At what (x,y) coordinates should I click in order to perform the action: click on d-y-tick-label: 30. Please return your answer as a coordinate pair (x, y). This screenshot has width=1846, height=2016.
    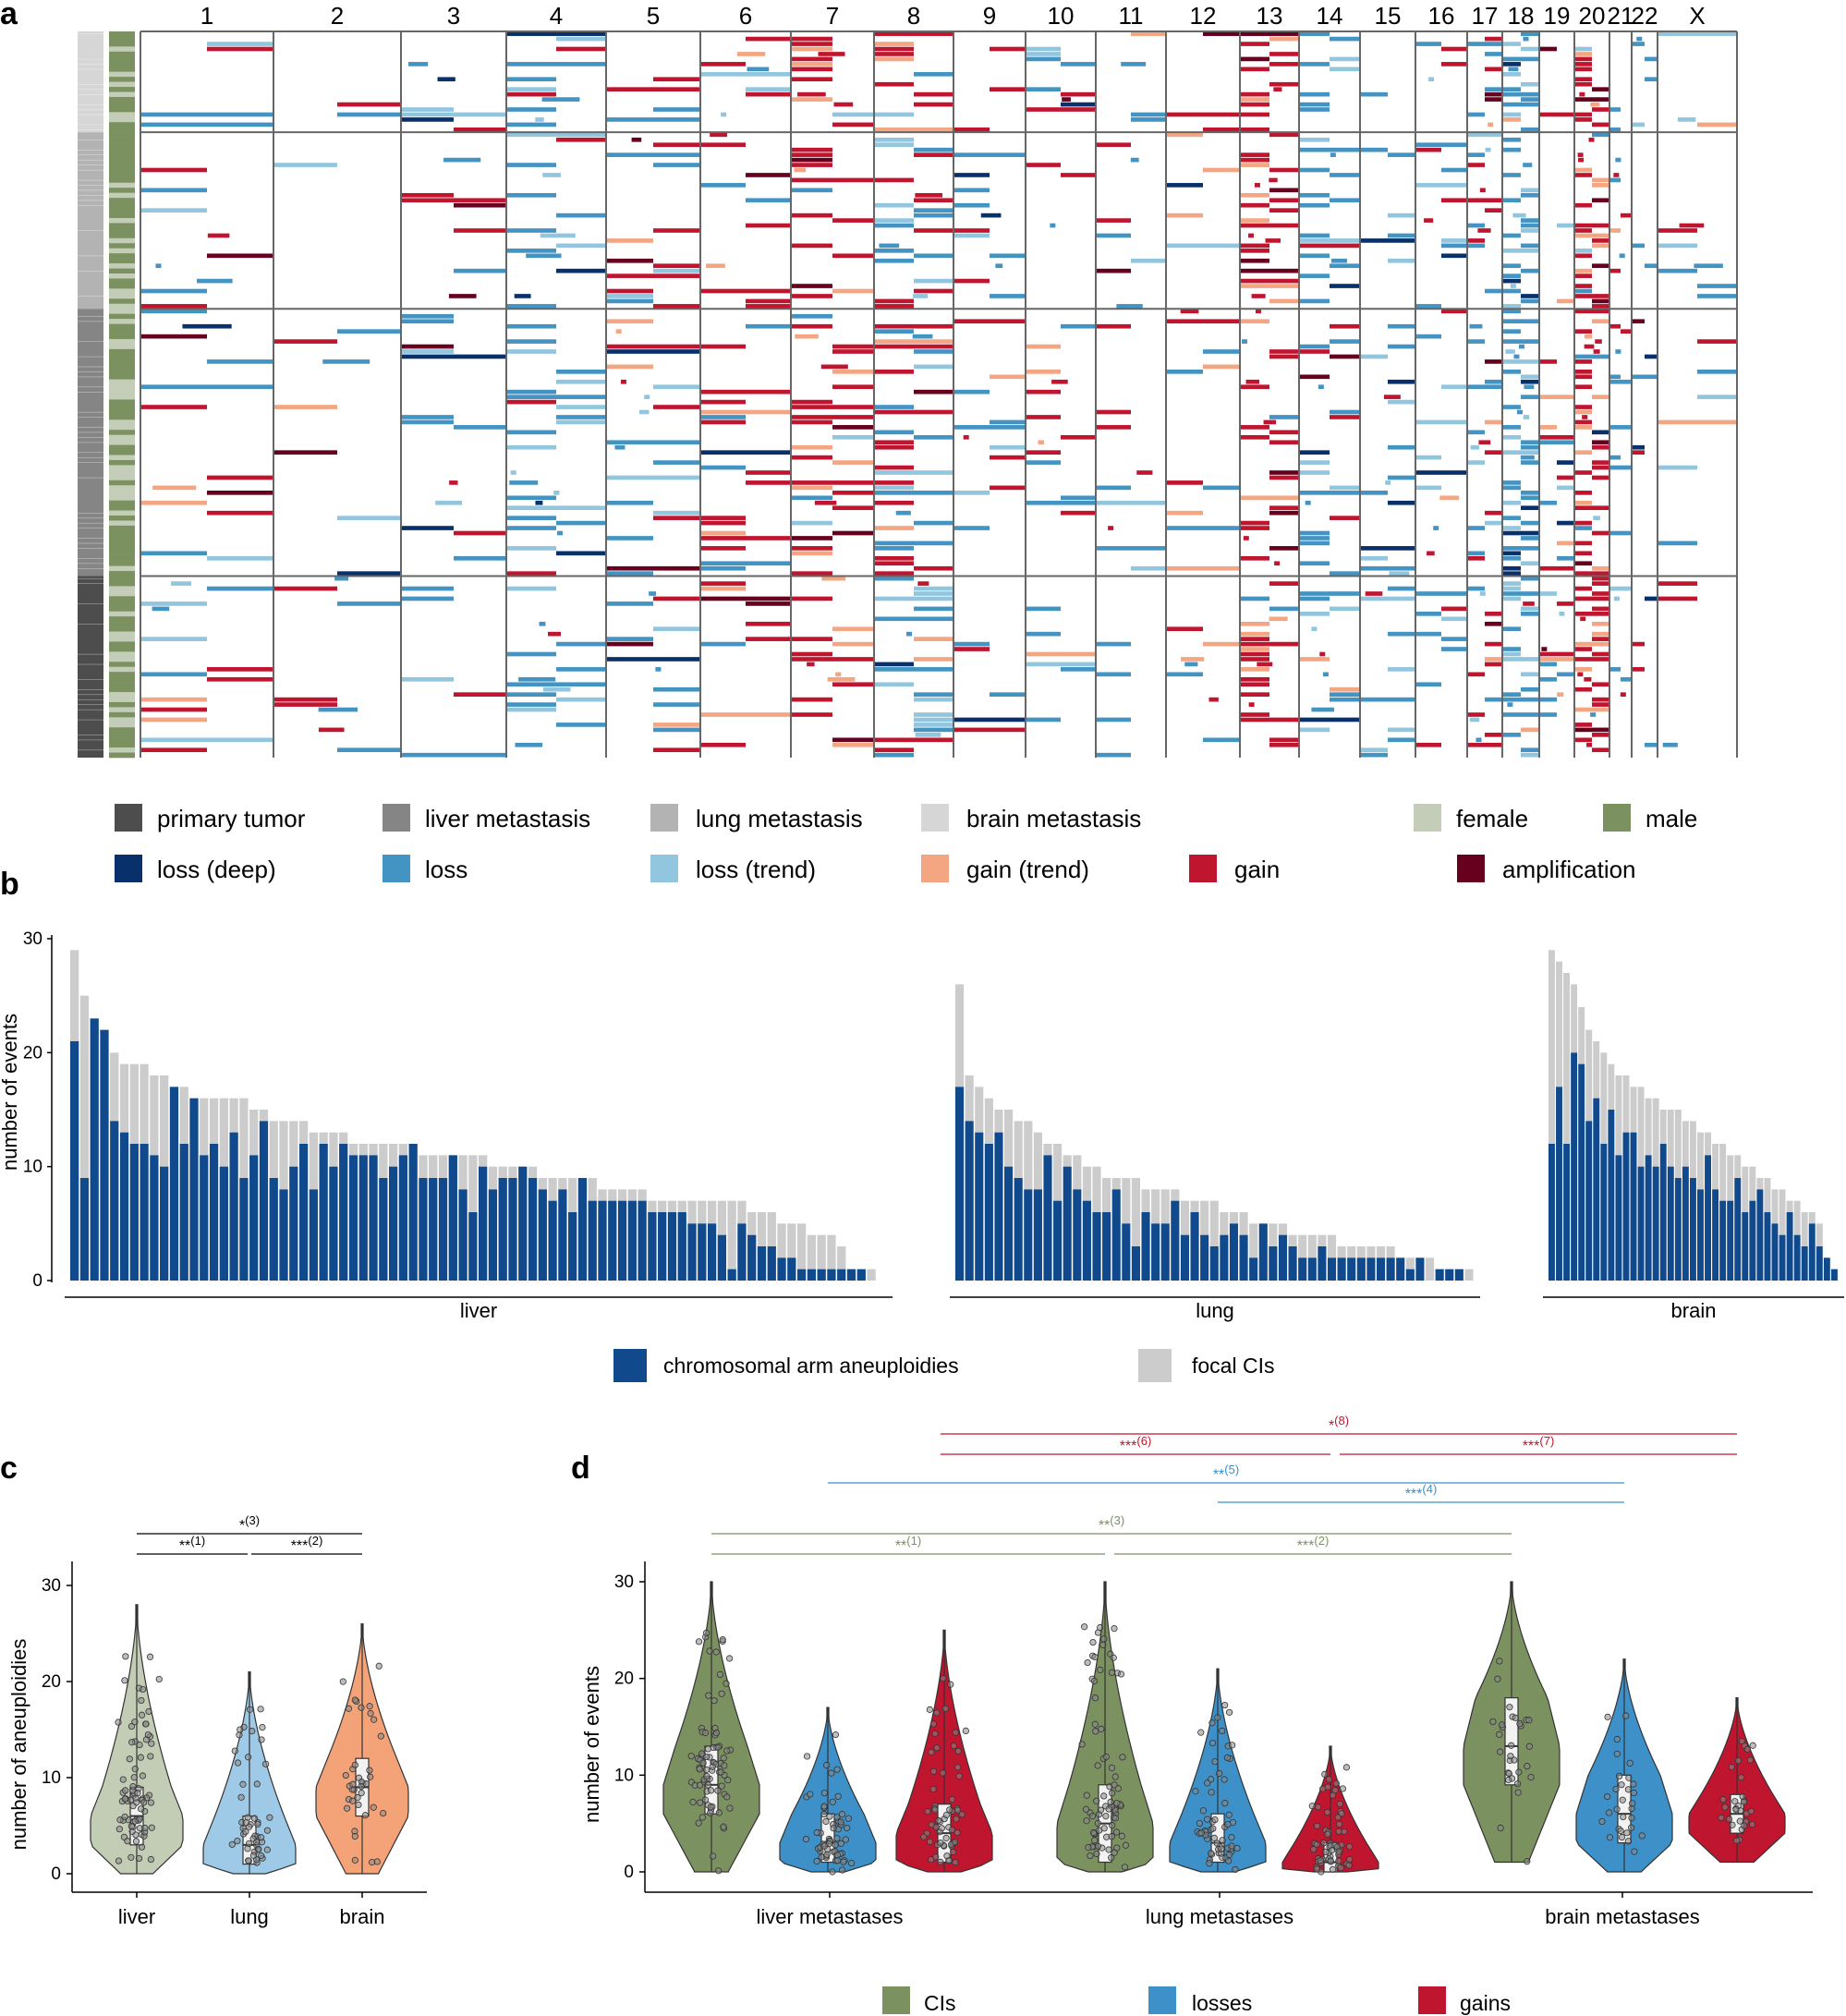
    Looking at the image, I should click on (624, 1582).